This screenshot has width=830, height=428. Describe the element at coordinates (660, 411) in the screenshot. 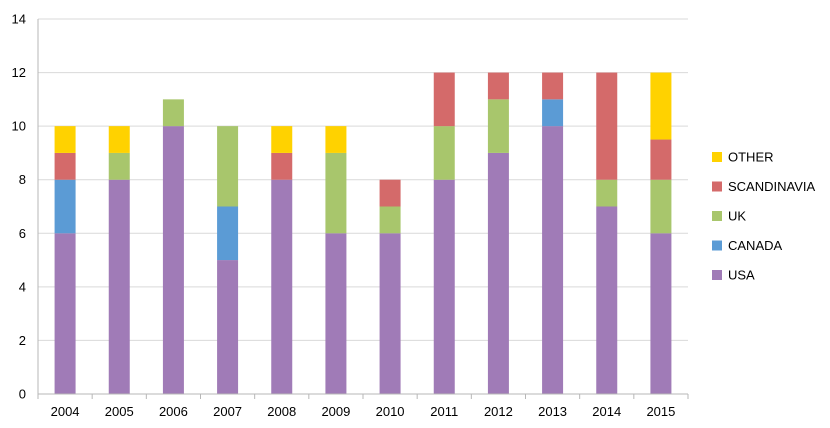

I see `x-tick-label: 2015` at that location.